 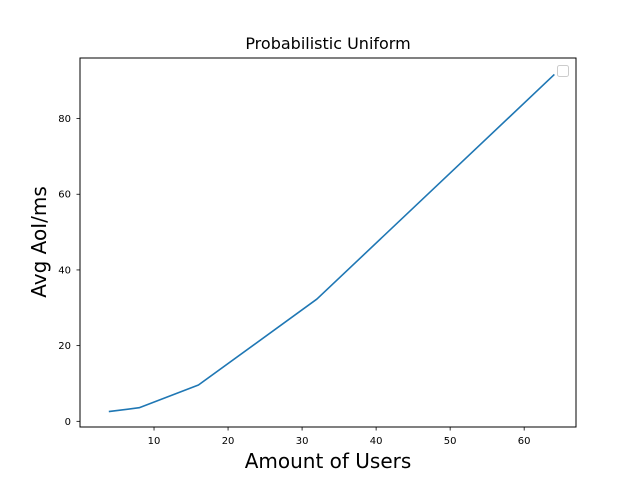 I want to click on x-tick-label: 30, so click(x=302, y=441).